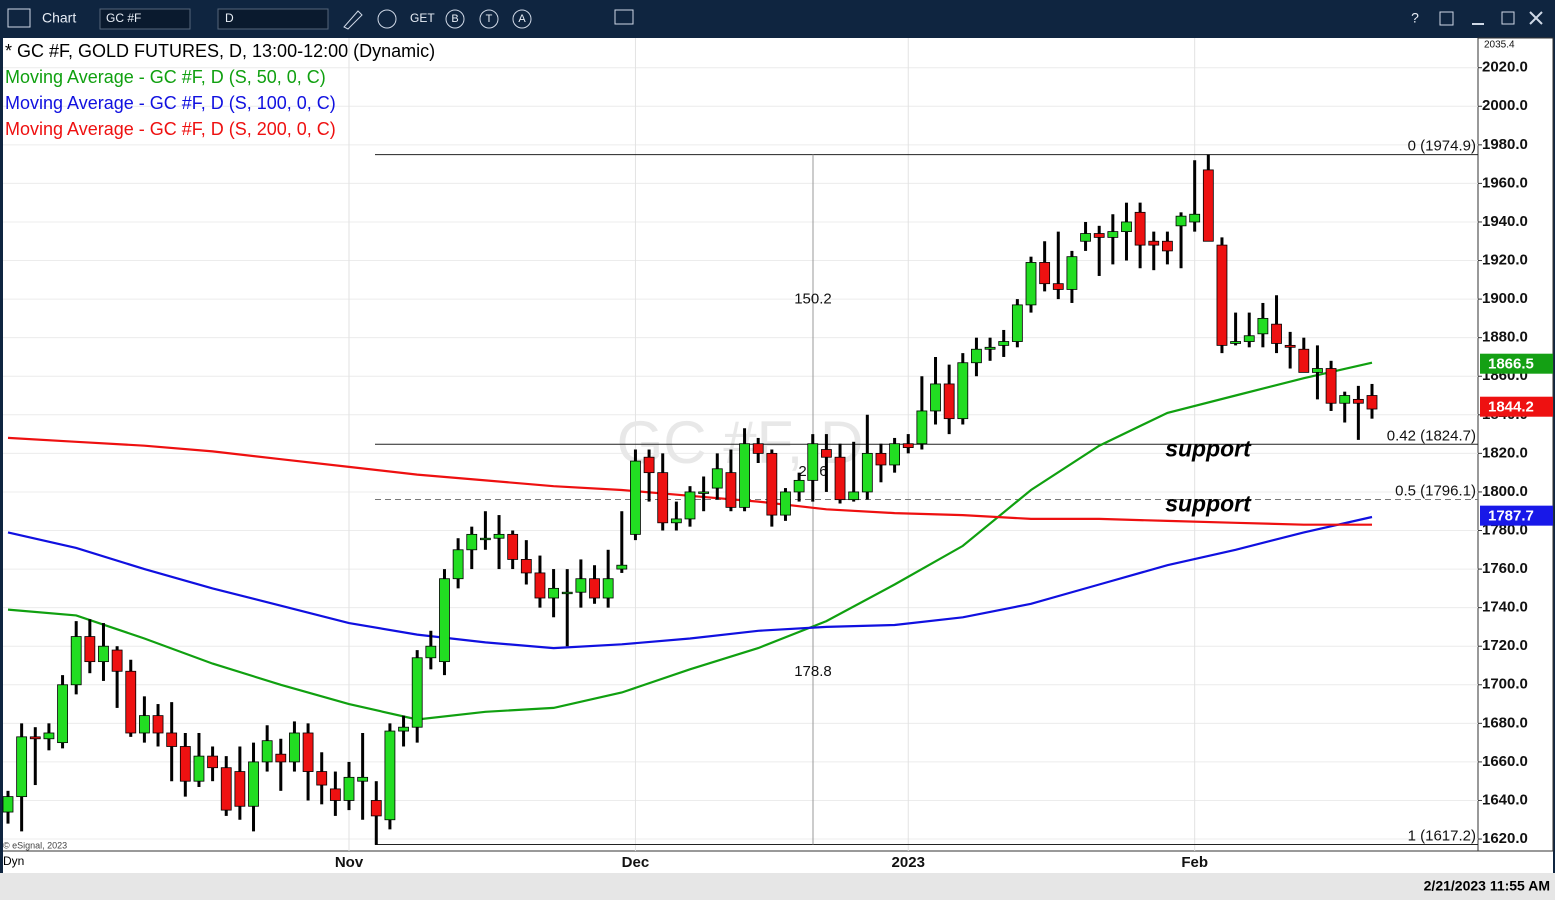  What do you see at coordinates (1431, 435) in the screenshot?
I see `fib-label: 0.42 (1824.7)` at bounding box center [1431, 435].